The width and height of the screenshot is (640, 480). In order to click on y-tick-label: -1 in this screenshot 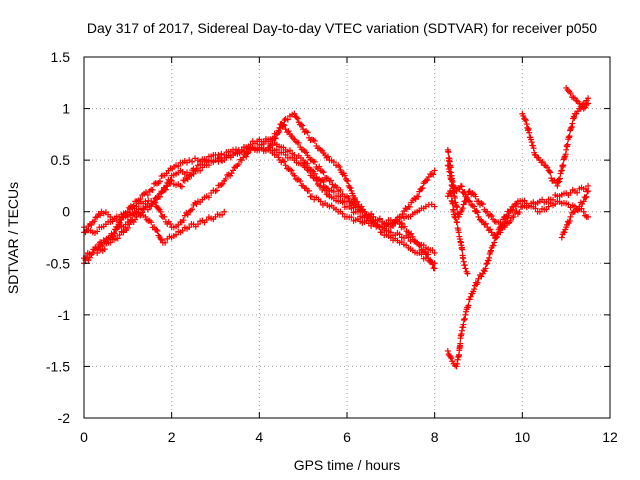, I will do `click(64, 315)`.